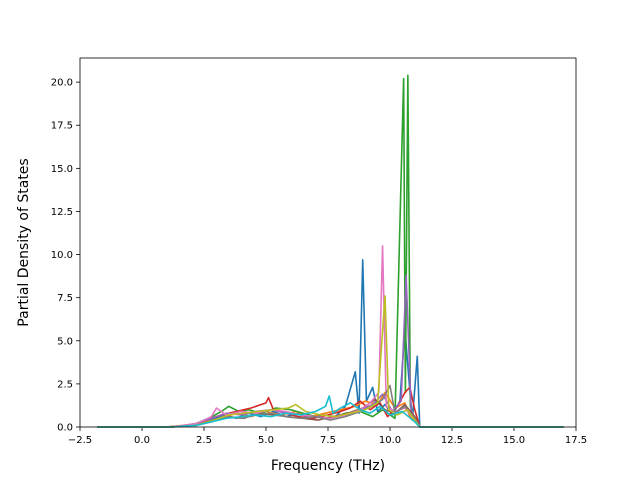 This screenshot has height=480, width=640. Describe the element at coordinates (24, 242) in the screenshot. I see `y-axis-label: Partial Density of States` at that location.